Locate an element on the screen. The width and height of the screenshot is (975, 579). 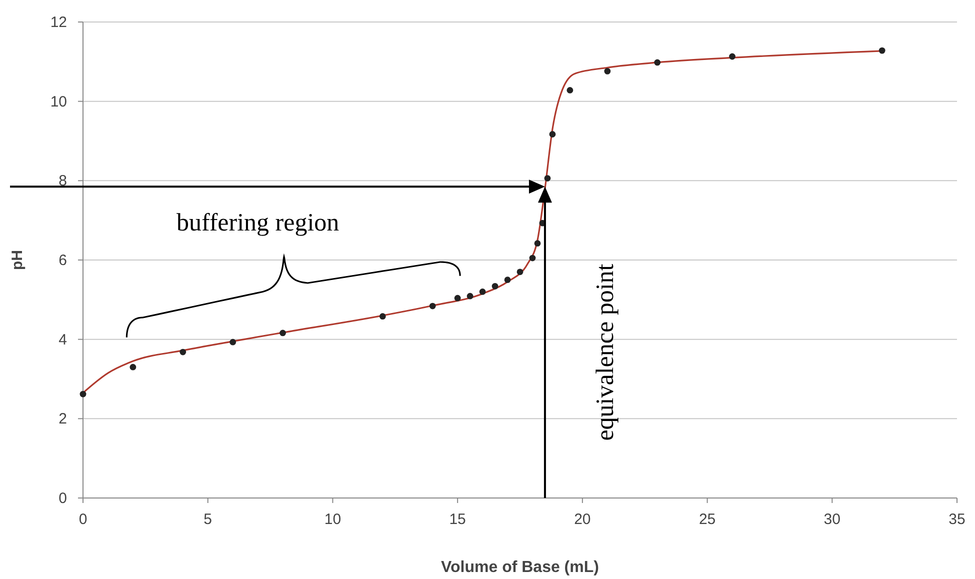
x-tick-label: 35 is located at coordinates (957, 519).